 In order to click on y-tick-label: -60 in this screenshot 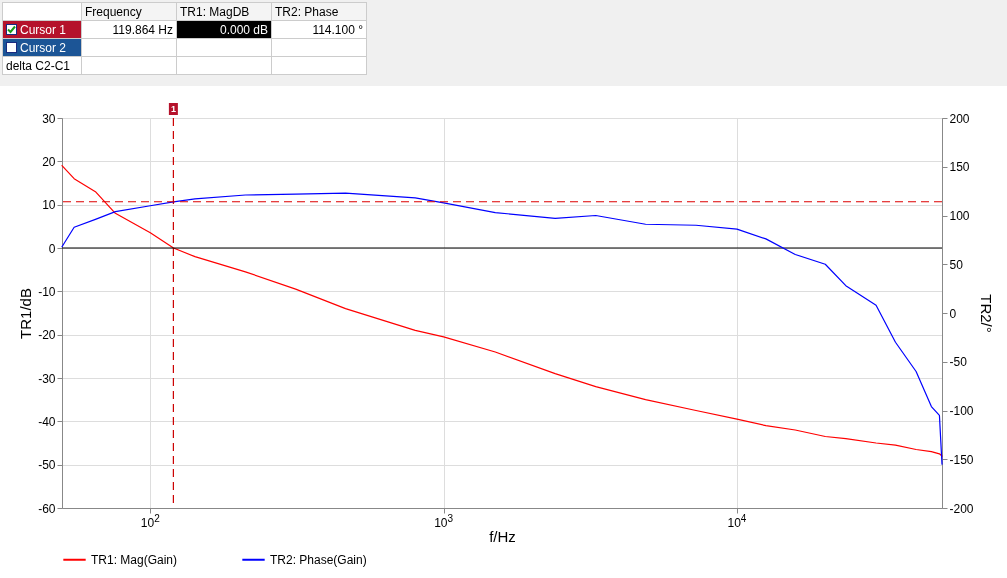, I will do `click(47, 508)`.